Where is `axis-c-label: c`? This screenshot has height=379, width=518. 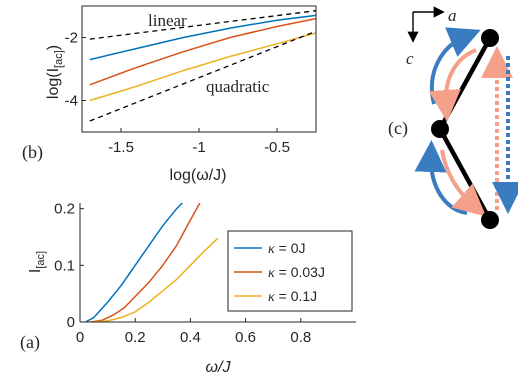 axis-c-label: c is located at coordinates (410, 58).